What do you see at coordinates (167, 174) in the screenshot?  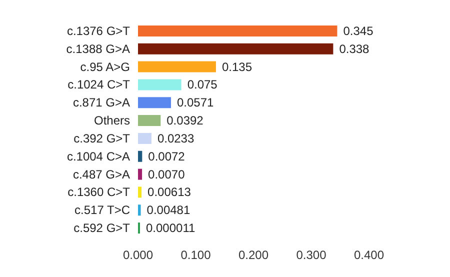 I see `data-label: 0.0070` at bounding box center [167, 174].